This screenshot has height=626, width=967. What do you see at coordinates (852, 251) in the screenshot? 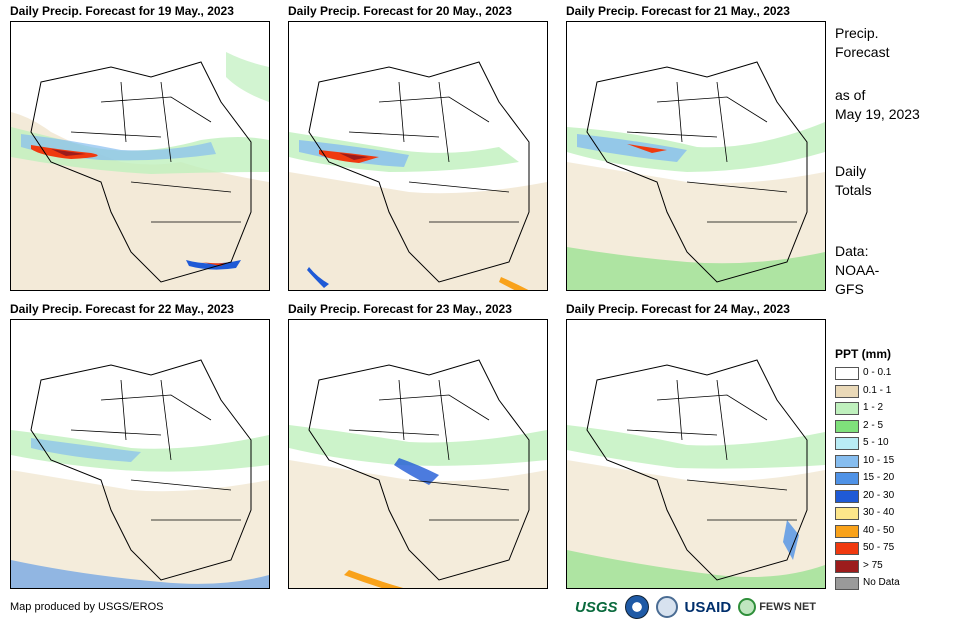
I see `sidebar-data-line1: Data:` at bounding box center [852, 251].